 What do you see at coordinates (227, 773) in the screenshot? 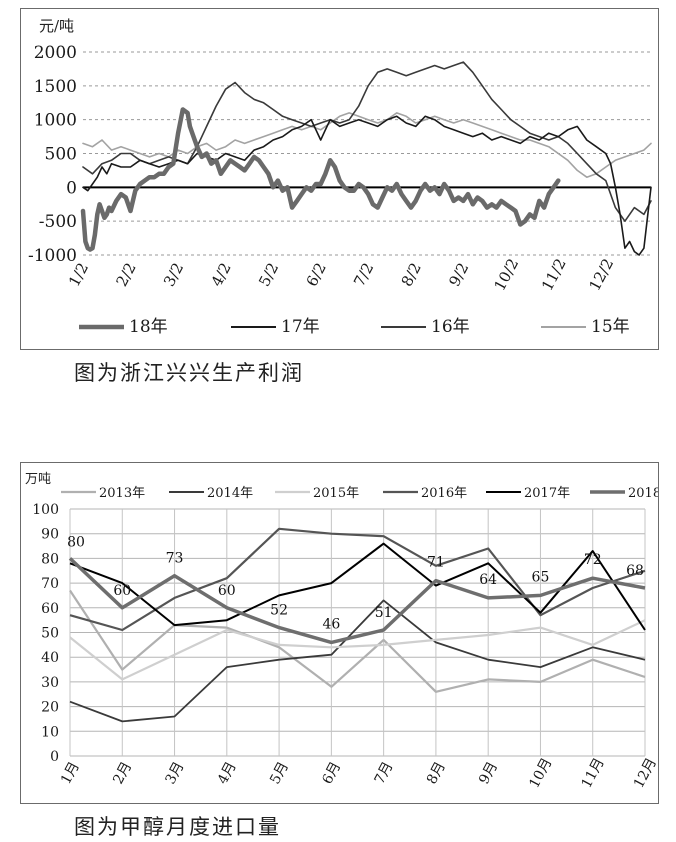
I see `x-tick-label: 4月` at bounding box center [227, 773].